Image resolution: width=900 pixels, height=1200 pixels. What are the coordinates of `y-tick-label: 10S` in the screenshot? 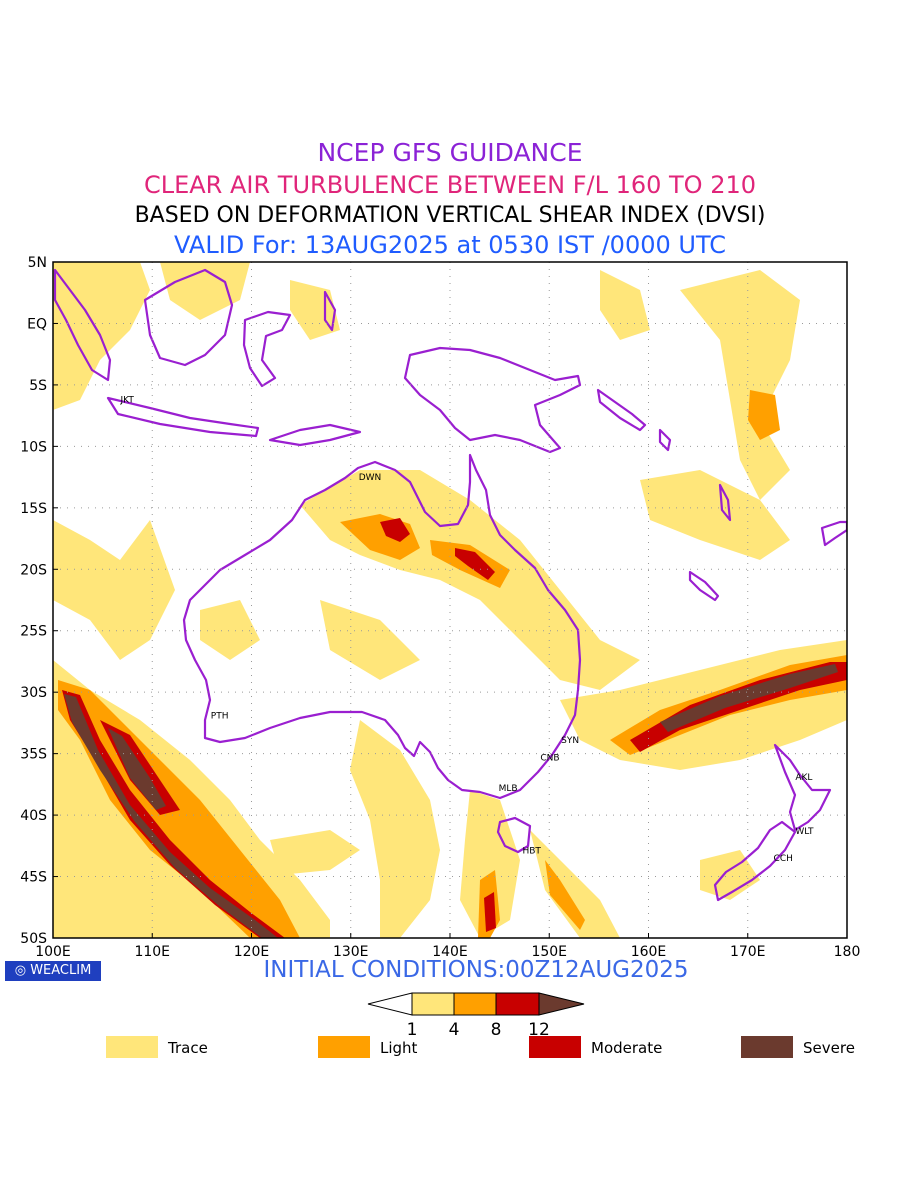 It's located at (33, 447).